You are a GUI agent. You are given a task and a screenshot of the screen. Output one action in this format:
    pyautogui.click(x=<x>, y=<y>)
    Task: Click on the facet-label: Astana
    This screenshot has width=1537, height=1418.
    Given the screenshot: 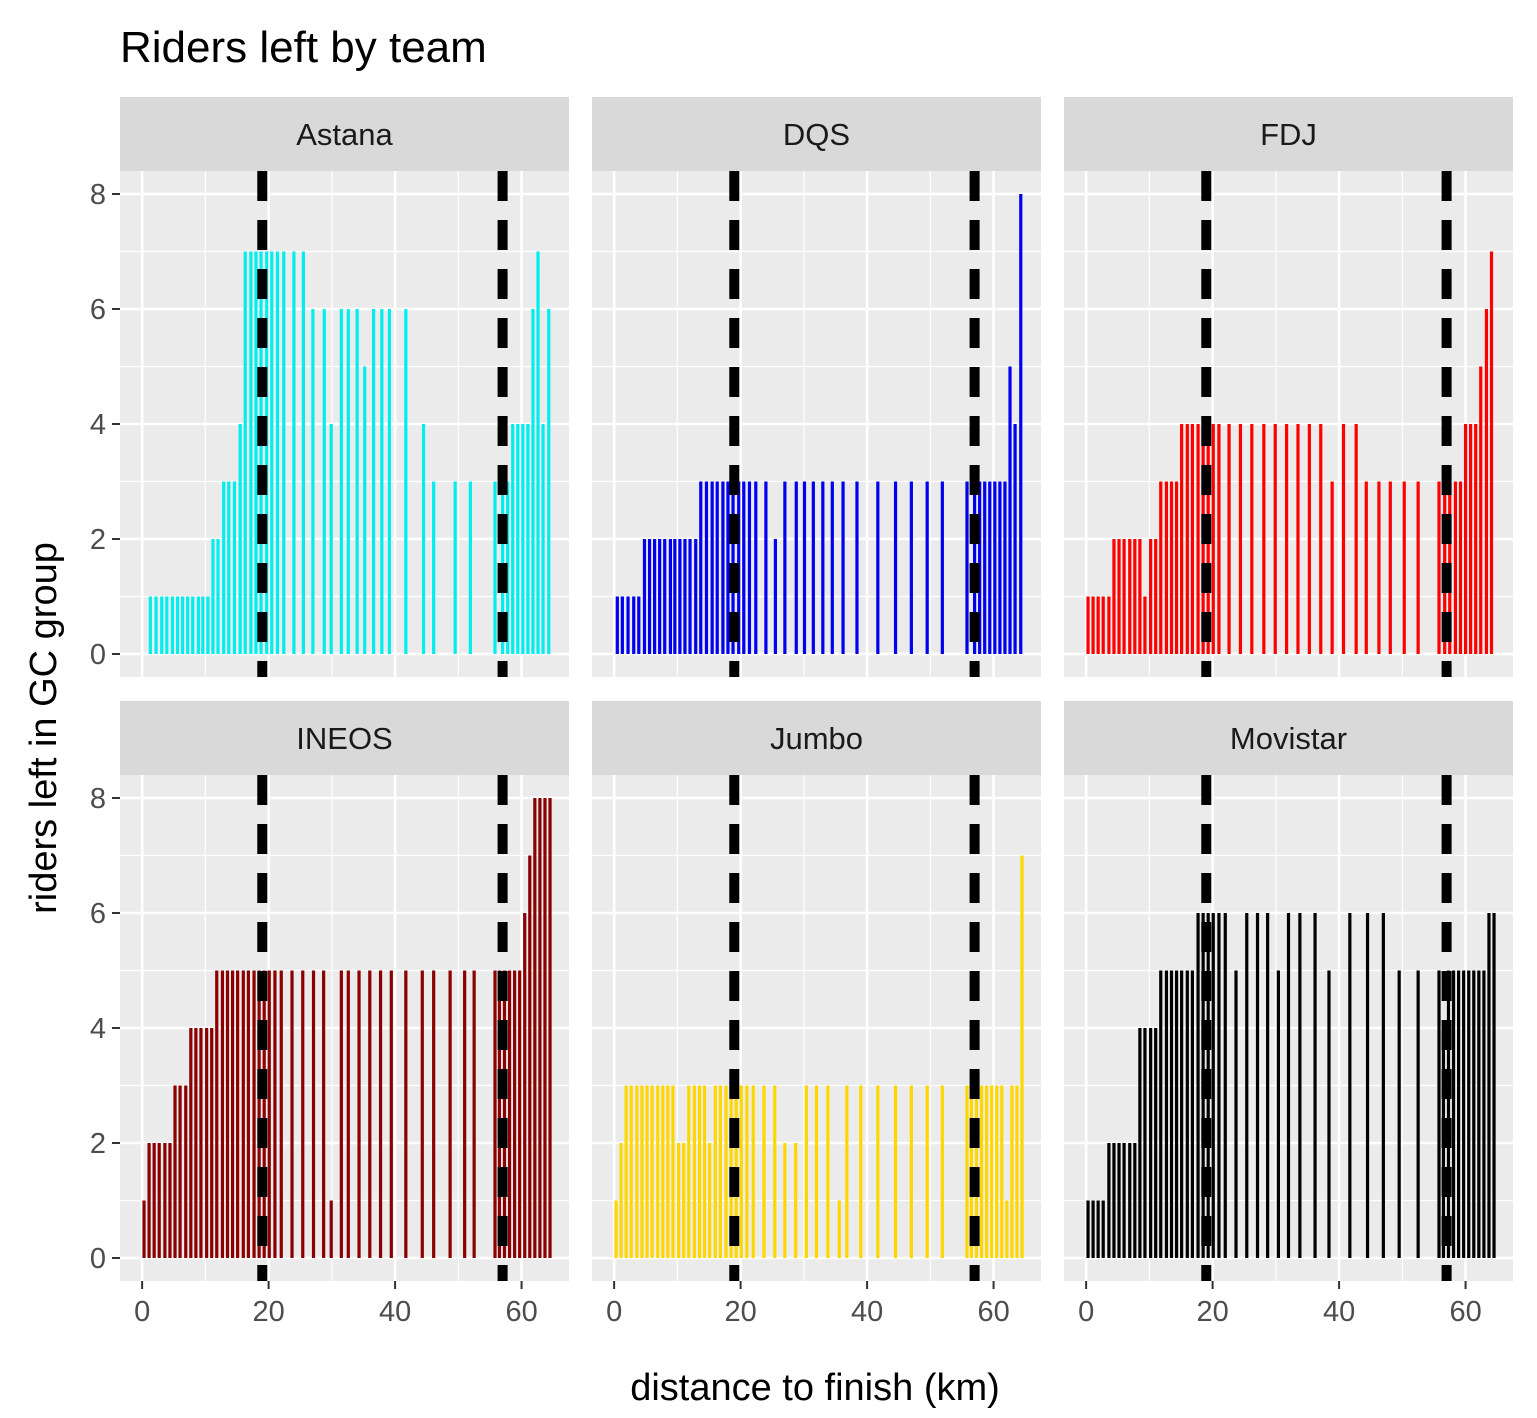 What is the action you would take?
    pyautogui.click(x=344, y=134)
    